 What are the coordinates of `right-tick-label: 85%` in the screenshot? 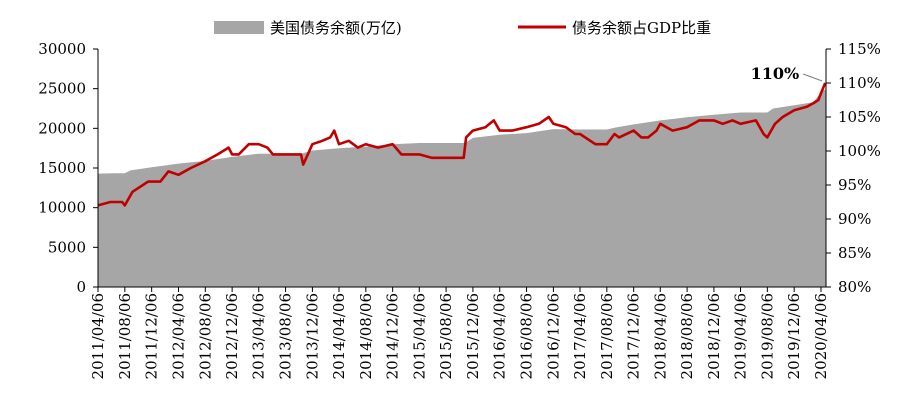 It's located at (854, 253).